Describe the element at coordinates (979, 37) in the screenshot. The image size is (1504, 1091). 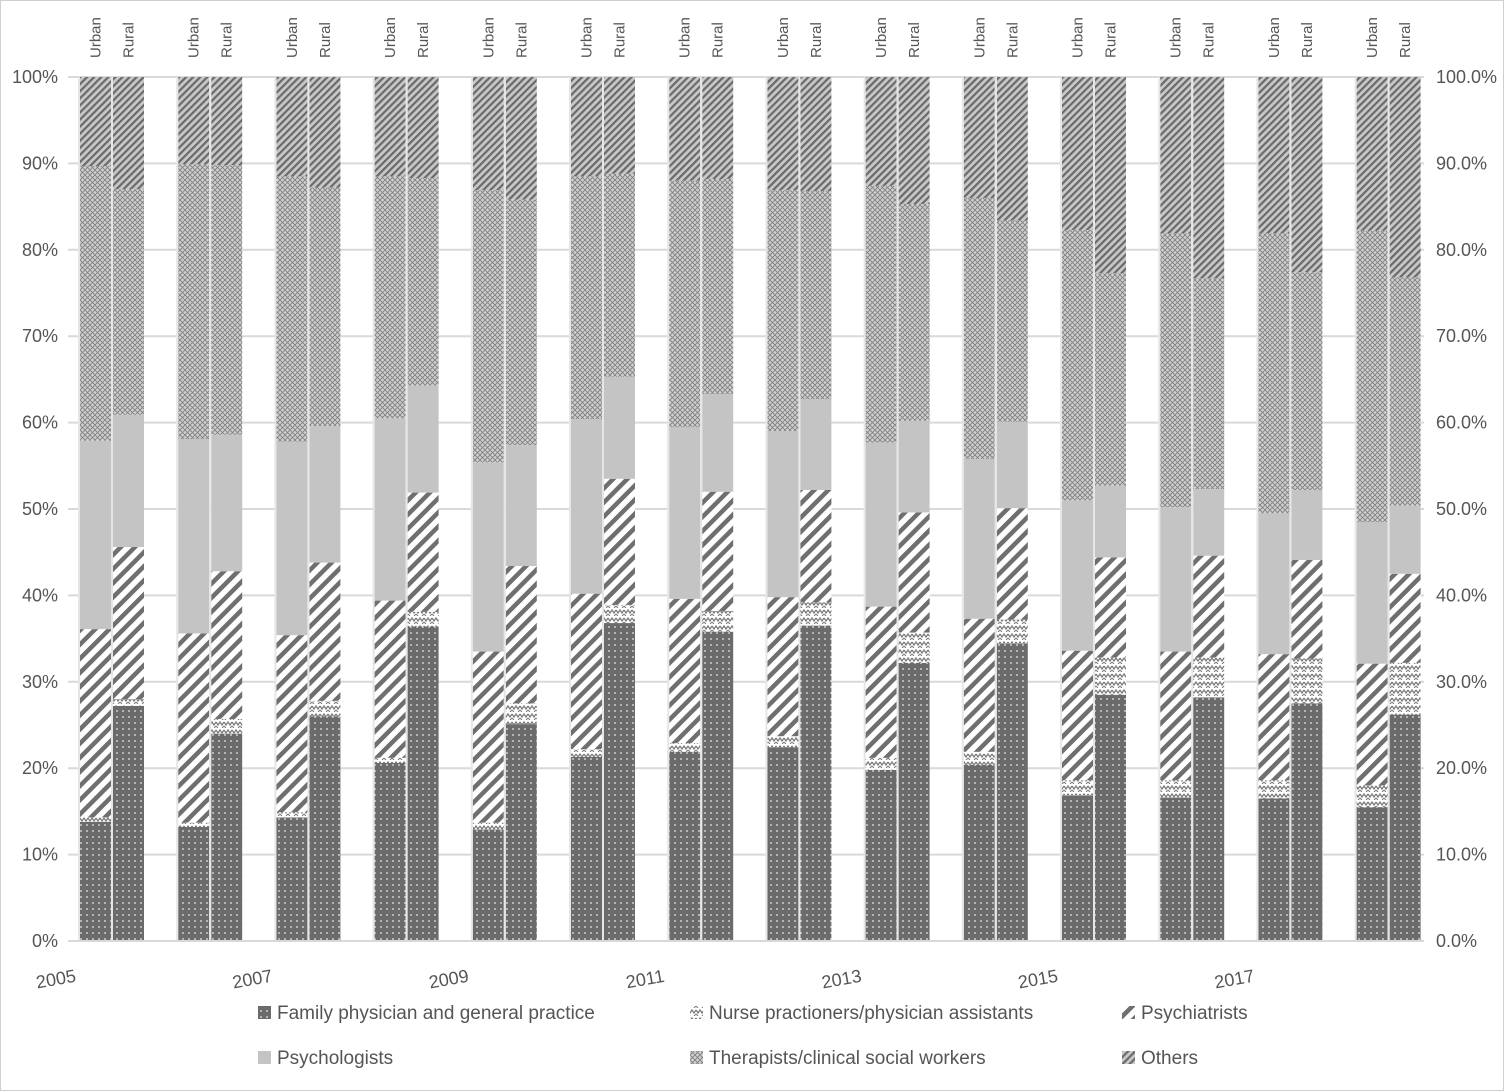
I see `bar-label-urban-2014: Urban` at that location.